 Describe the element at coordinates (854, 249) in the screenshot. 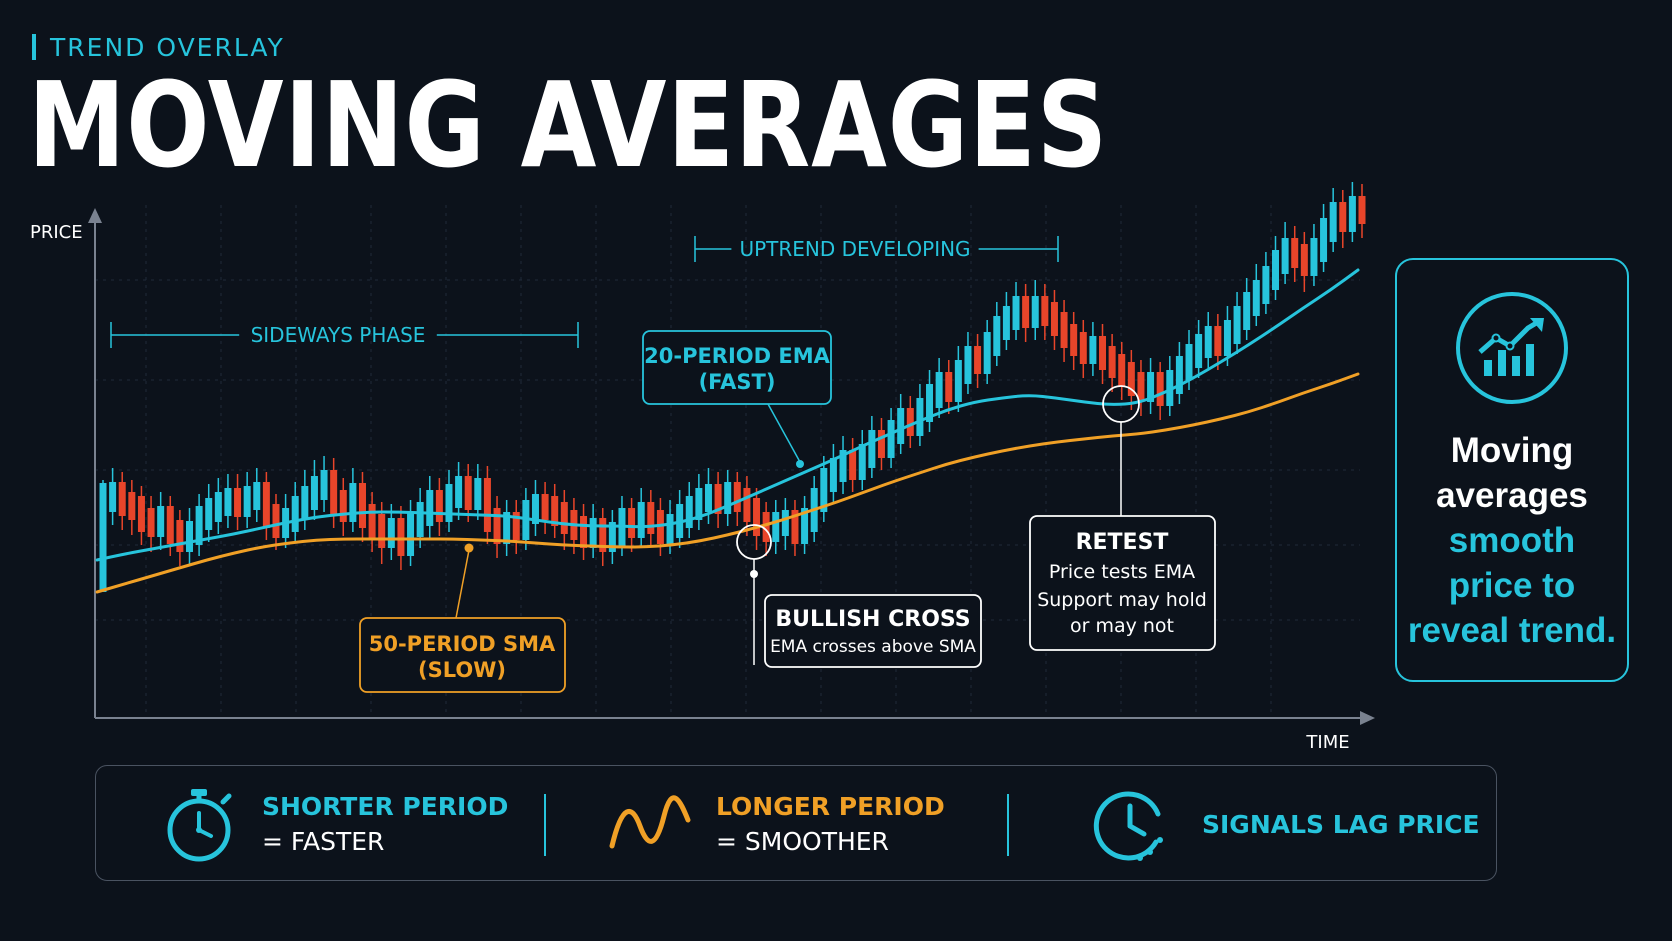

I see `uptrend-bracket-label: UPTREND DEVELOPING` at that location.